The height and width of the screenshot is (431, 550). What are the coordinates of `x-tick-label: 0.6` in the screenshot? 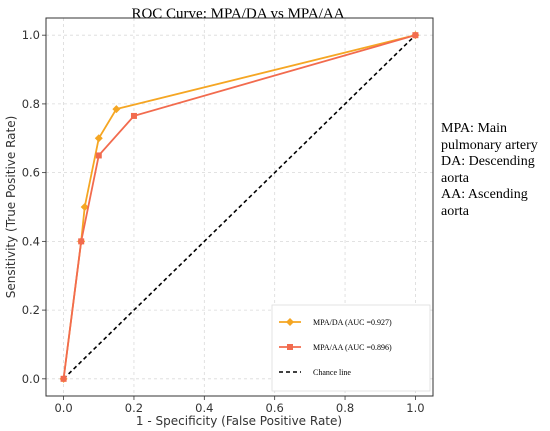 It's located at (275, 408).